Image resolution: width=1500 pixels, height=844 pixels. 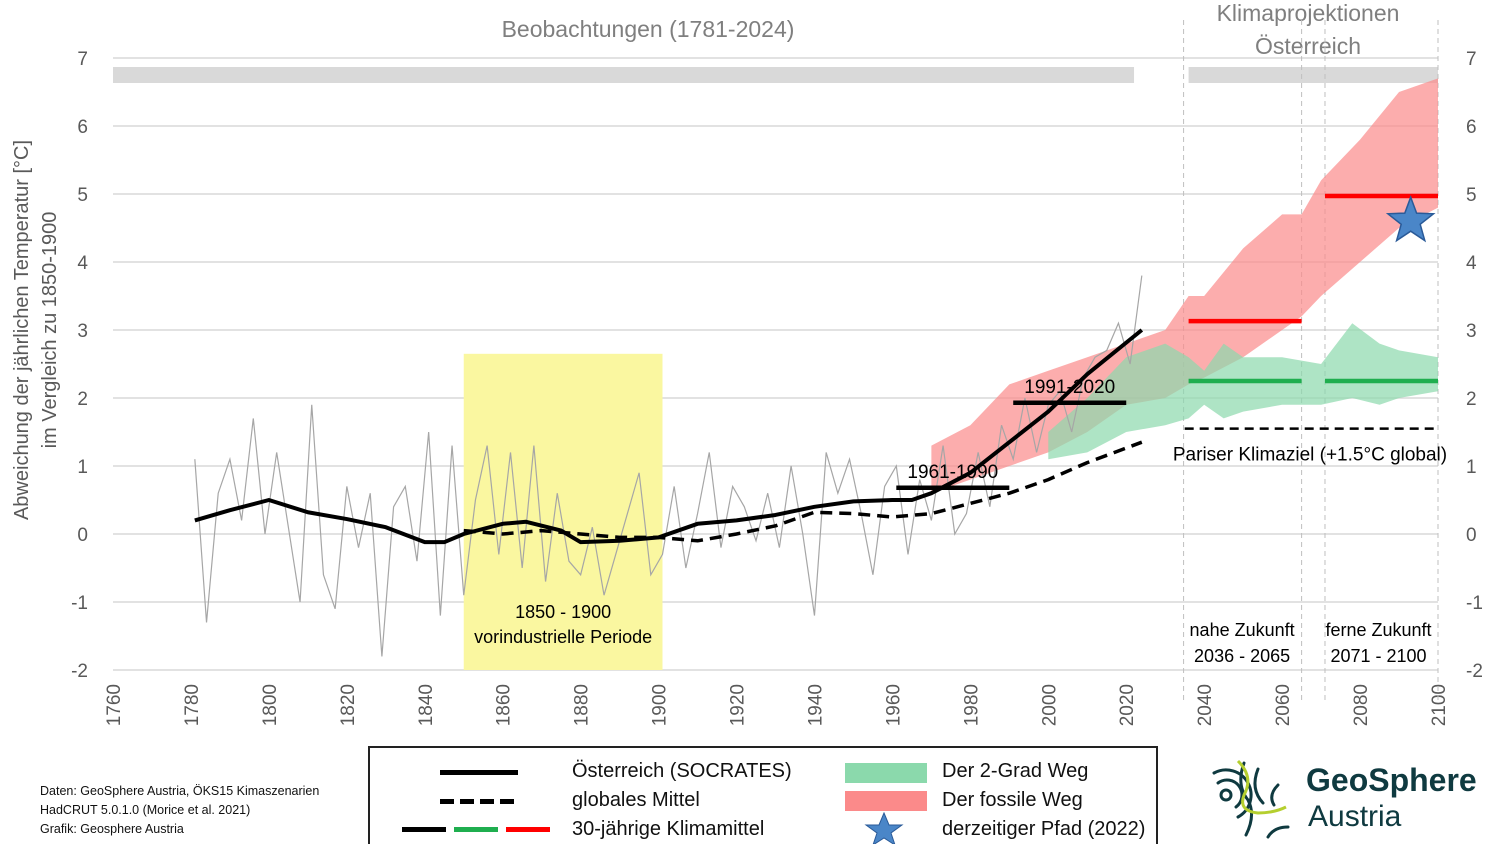 What do you see at coordinates (682, 771) in the screenshot?
I see `legend-austria: Österreich (SOCRATES)` at bounding box center [682, 771].